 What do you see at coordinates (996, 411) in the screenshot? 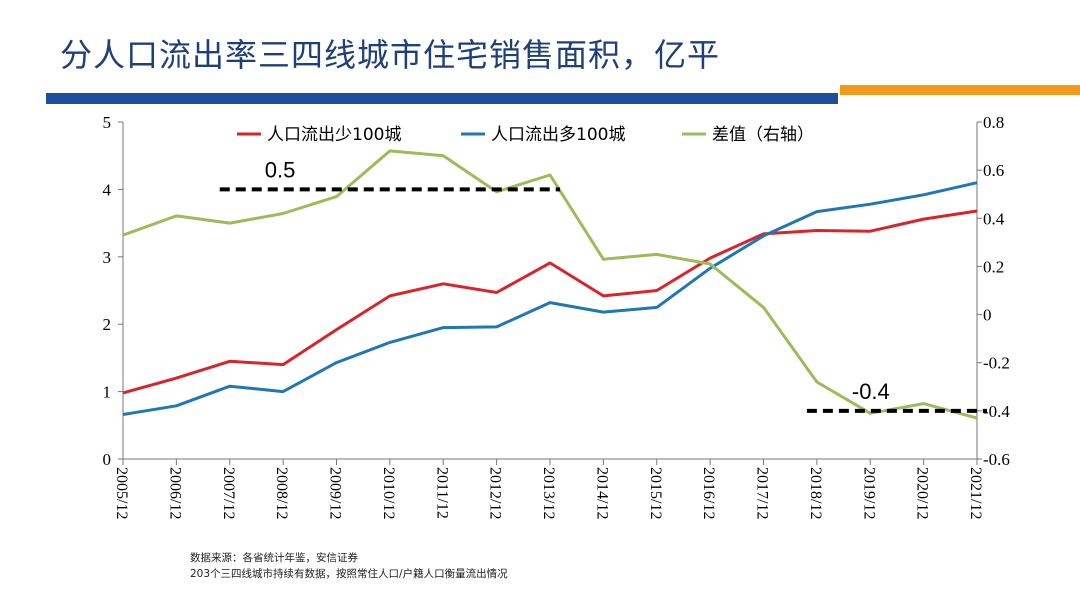
I see `right-tick-label: -0.4` at bounding box center [996, 411].